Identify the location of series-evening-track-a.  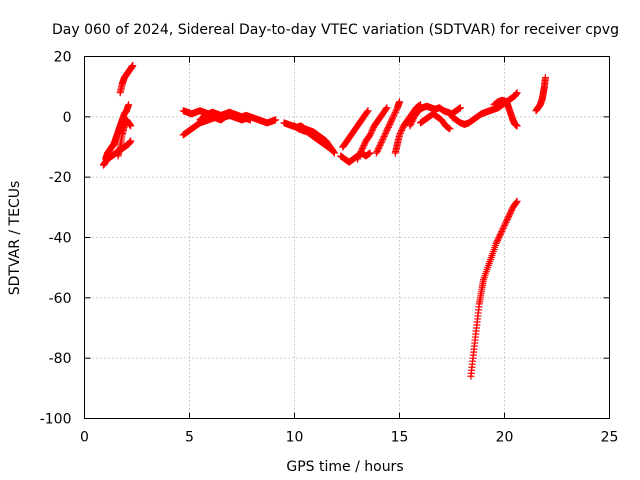
(435, 116).